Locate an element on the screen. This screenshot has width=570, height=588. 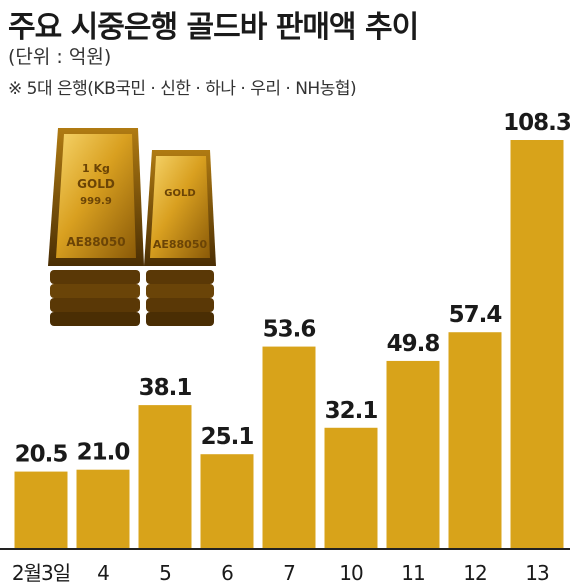
bar-engraving-serial: AE88050 is located at coordinates (95, 242).